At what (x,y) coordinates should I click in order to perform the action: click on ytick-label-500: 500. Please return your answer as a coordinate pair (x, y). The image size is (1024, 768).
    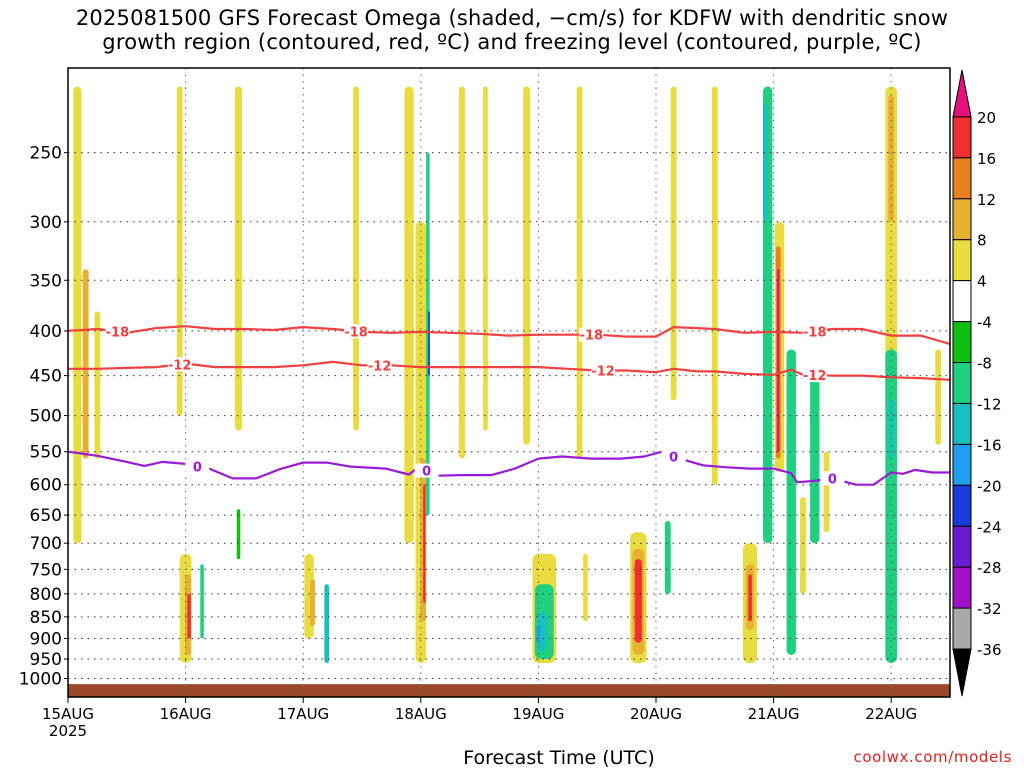
    Looking at the image, I should click on (46, 417).